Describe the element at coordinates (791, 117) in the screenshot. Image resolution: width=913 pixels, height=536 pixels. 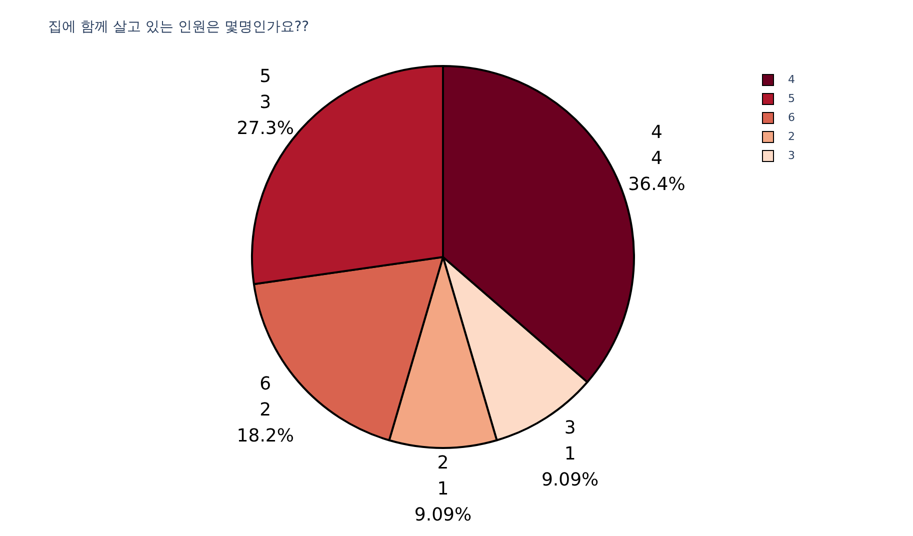
I see `legend-label: 6` at that location.